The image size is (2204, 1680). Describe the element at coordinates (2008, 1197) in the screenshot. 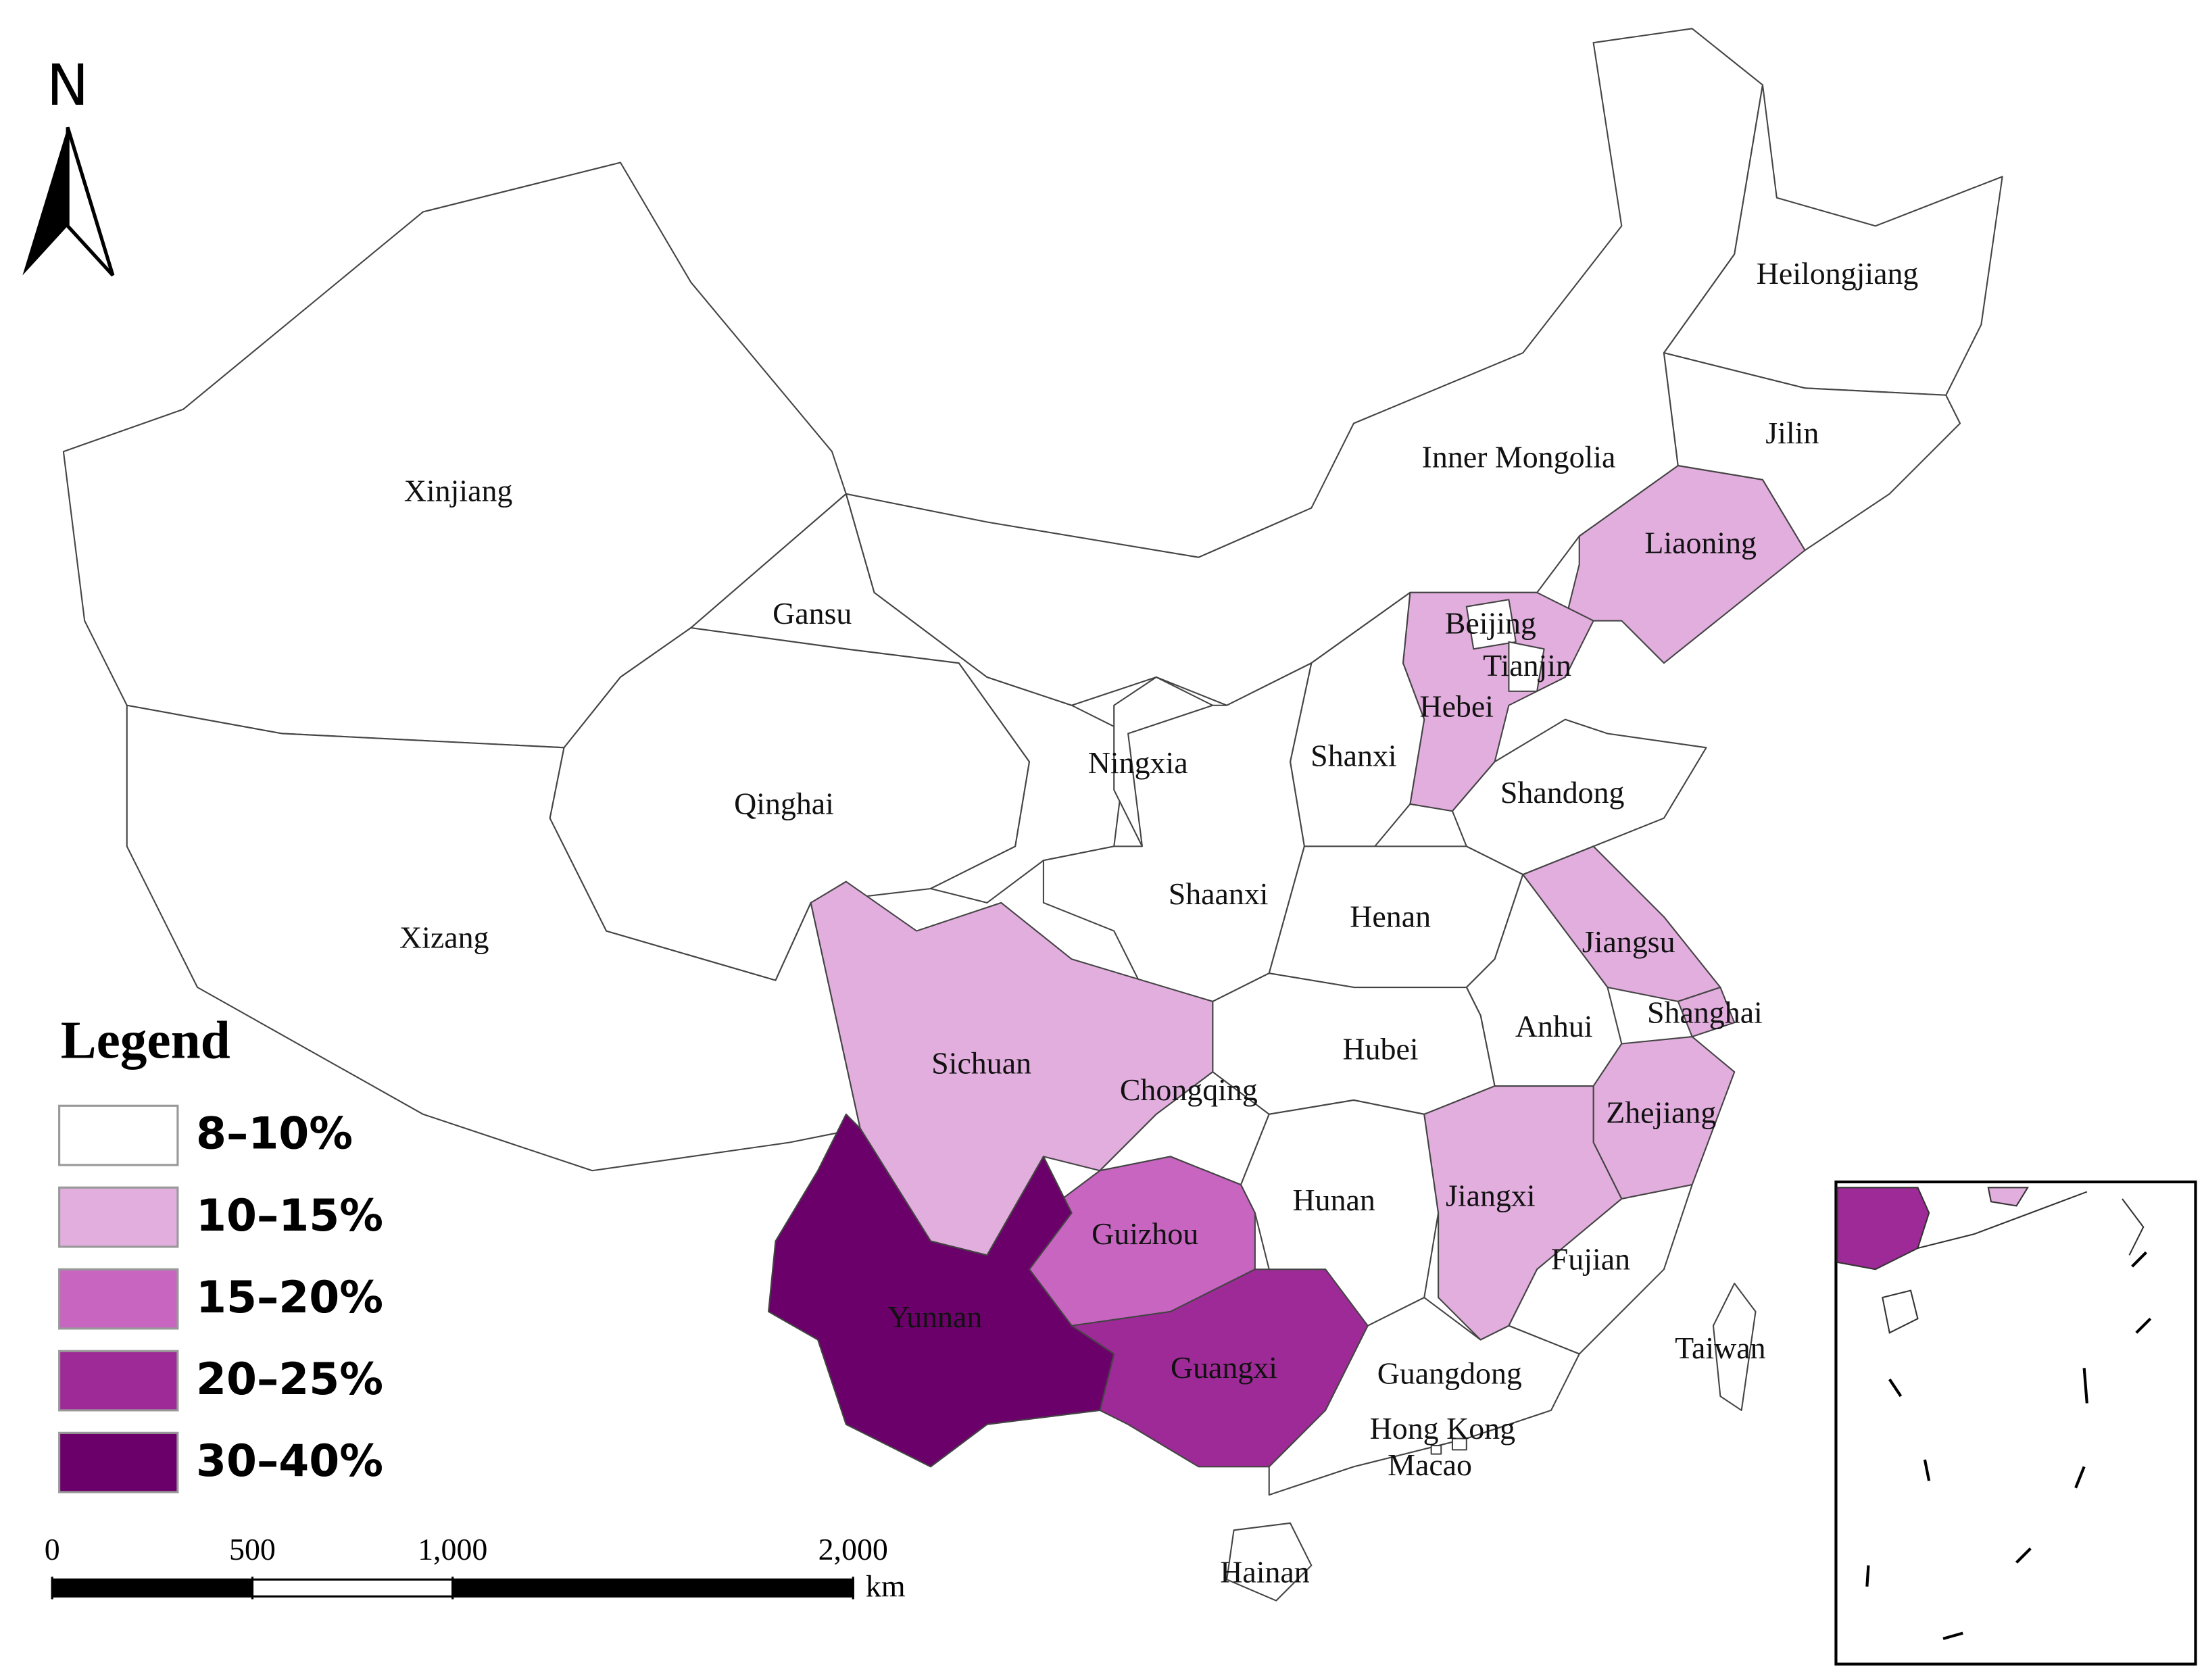

I see `inset-land` at that location.